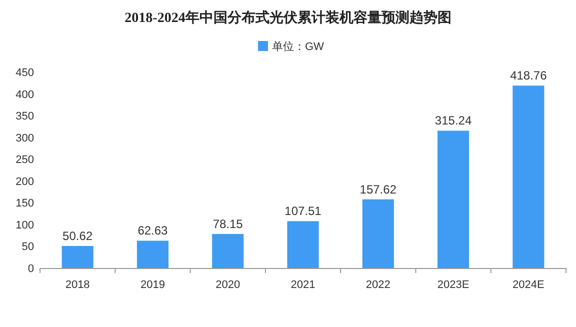  What do you see at coordinates (152, 285) in the screenshot?
I see `x-tick-label: 2019` at bounding box center [152, 285].